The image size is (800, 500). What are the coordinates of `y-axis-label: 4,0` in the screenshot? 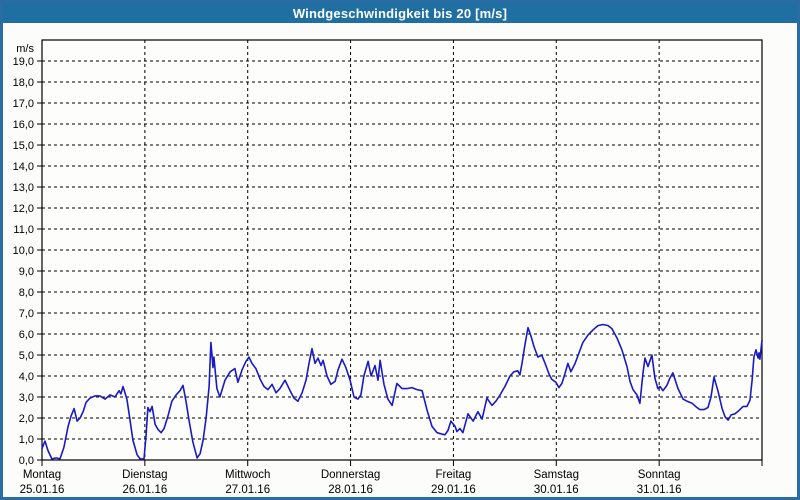 It's located at (26, 377).